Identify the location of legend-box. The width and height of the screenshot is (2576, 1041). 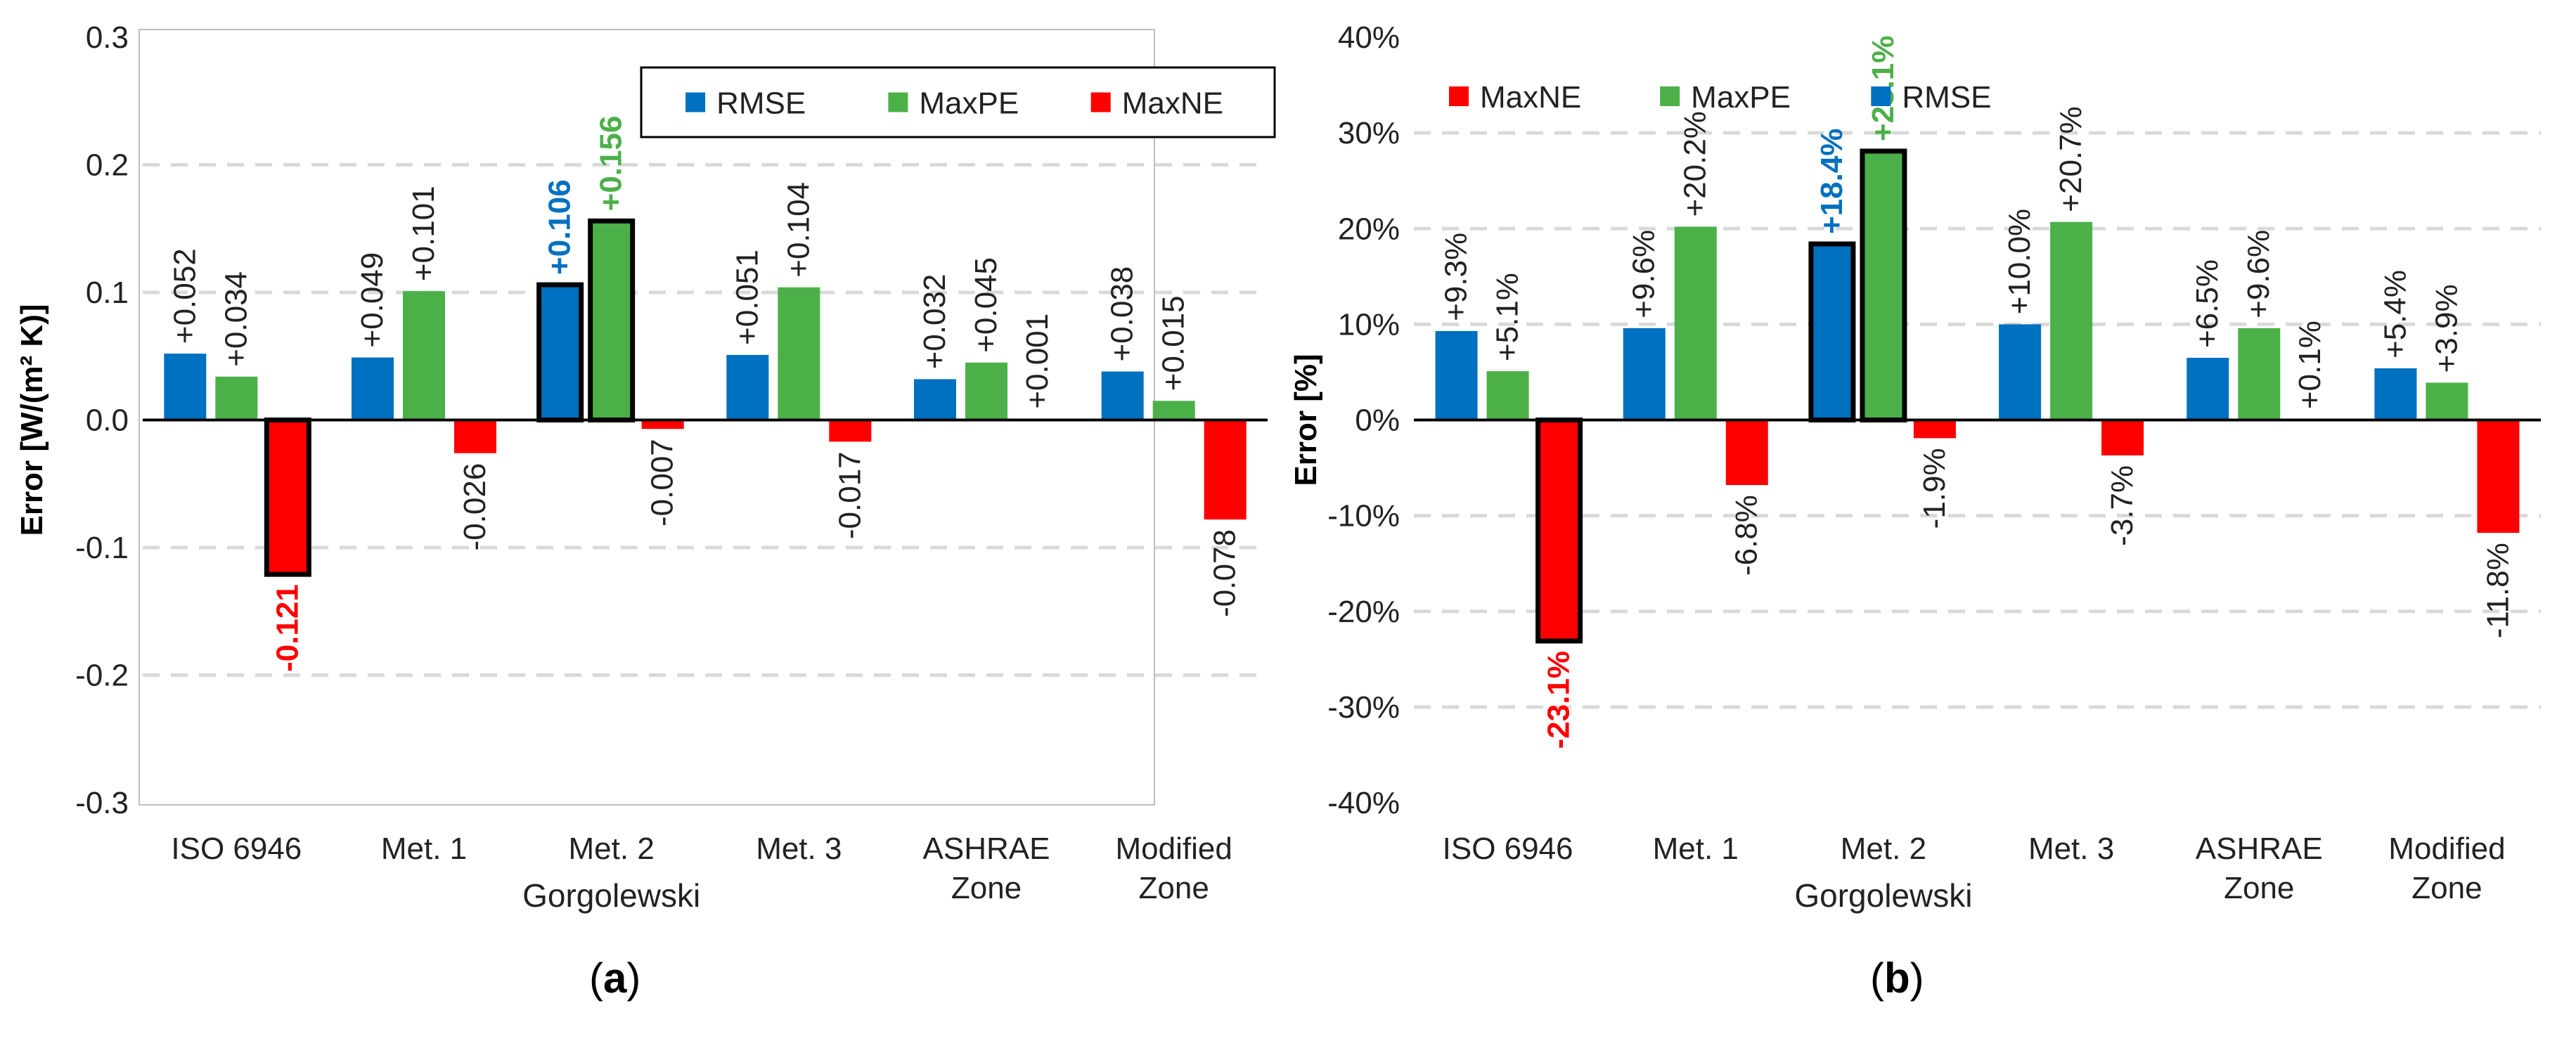
(958, 102).